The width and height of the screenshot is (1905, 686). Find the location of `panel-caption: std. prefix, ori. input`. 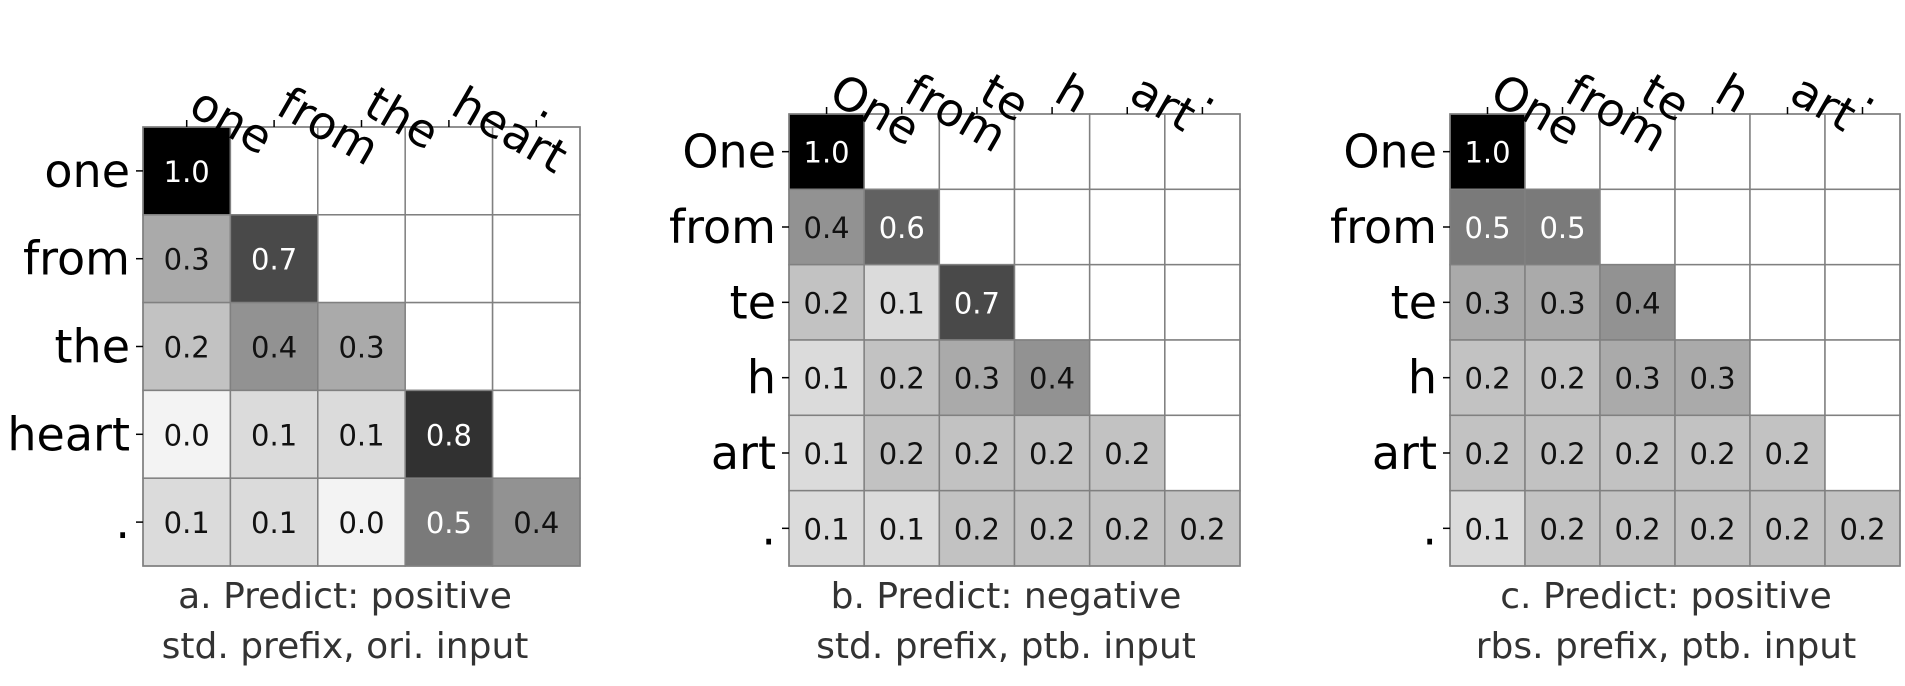

panel-caption: std. prefix, ori. input is located at coordinates (345, 646).